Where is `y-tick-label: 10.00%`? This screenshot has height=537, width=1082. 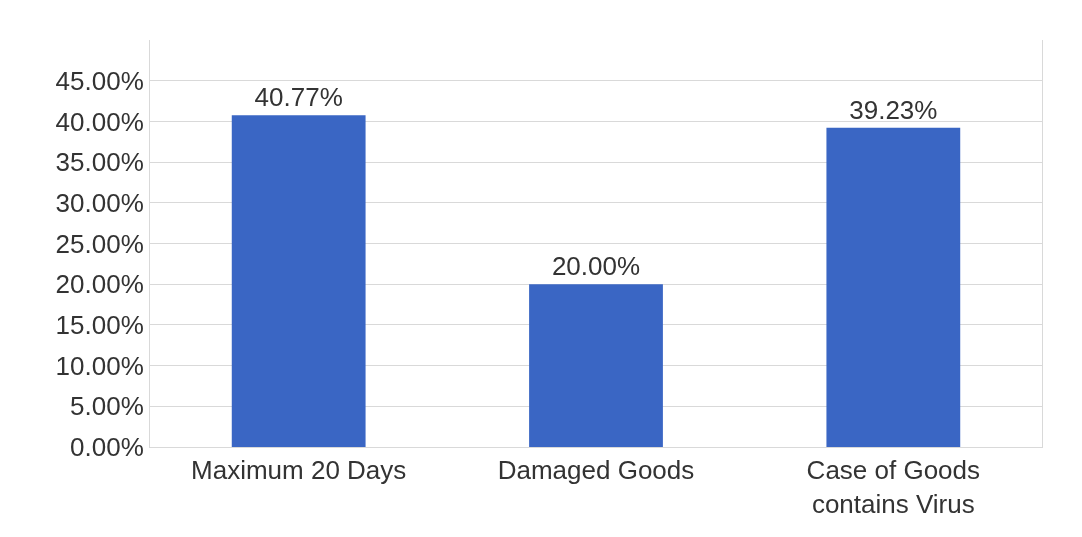
y-tick-label: 10.00% is located at coordinates (99, 365).